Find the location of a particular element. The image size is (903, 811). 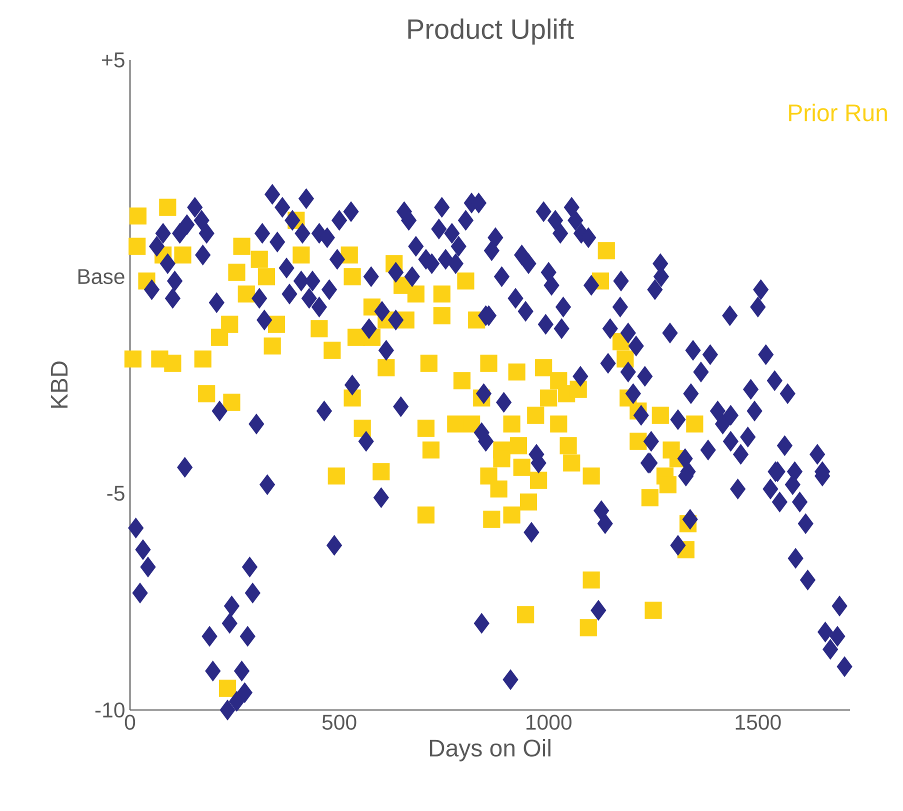

x-tick-label: 1500 is located at coordinates (758, 722).